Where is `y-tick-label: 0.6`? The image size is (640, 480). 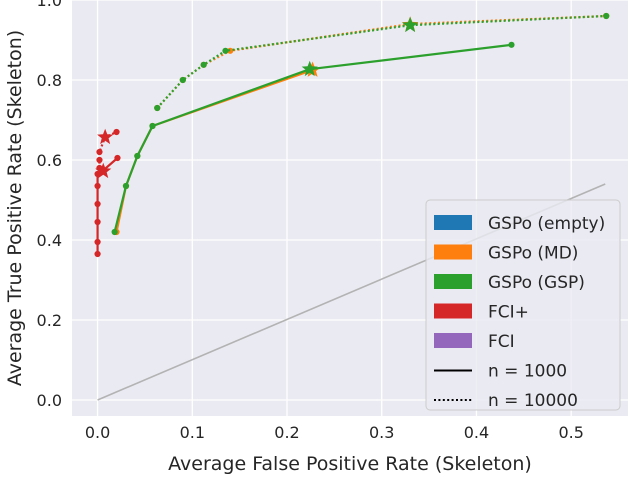 y-tick-label: 0.6 is located at coordinates (49, 160).